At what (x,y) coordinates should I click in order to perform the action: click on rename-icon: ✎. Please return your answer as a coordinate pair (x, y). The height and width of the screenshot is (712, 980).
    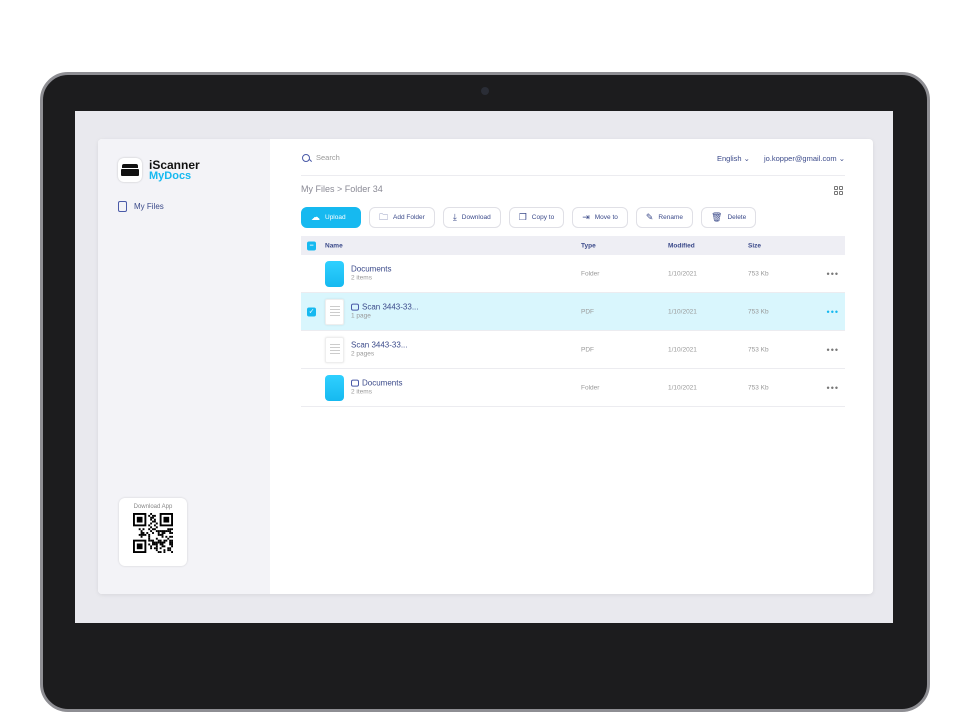
    Looking at the image, I should click on (649, 217).